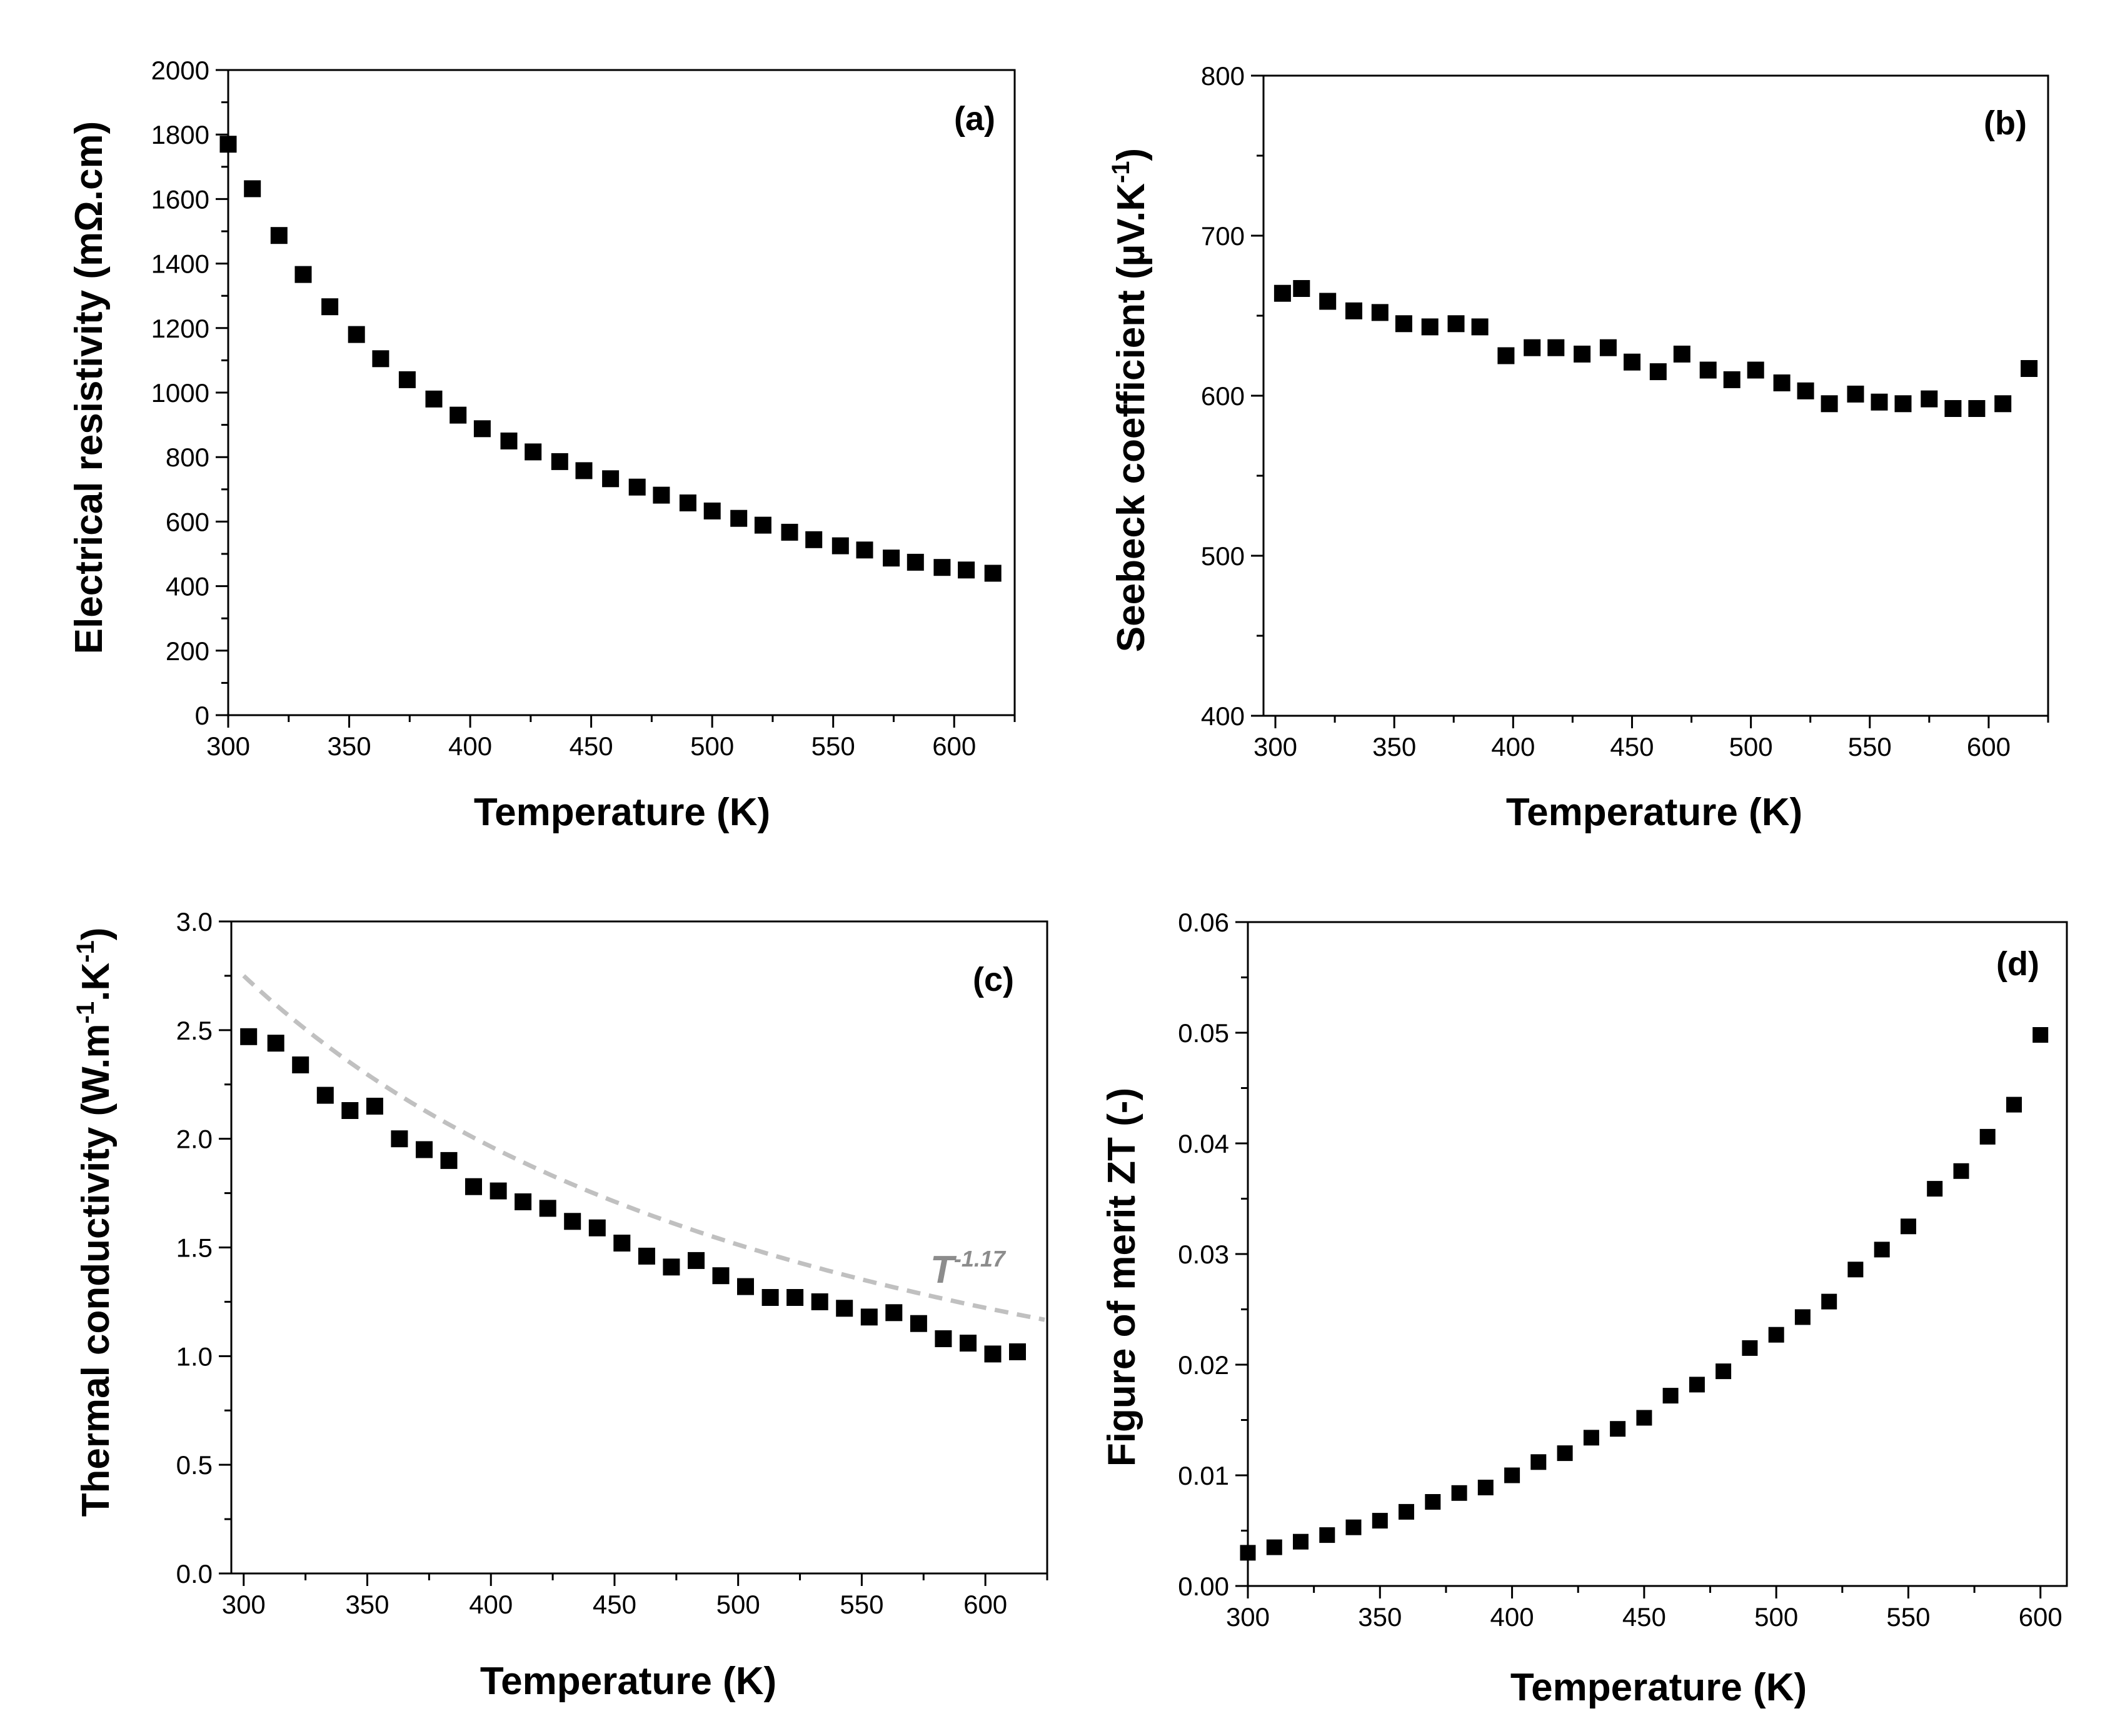 The height and width of the screenshot is (1736, 2125). Describe the element at coordinates (180, 70) in the screenshot. I see `y-tick-label: 2000` at that location.